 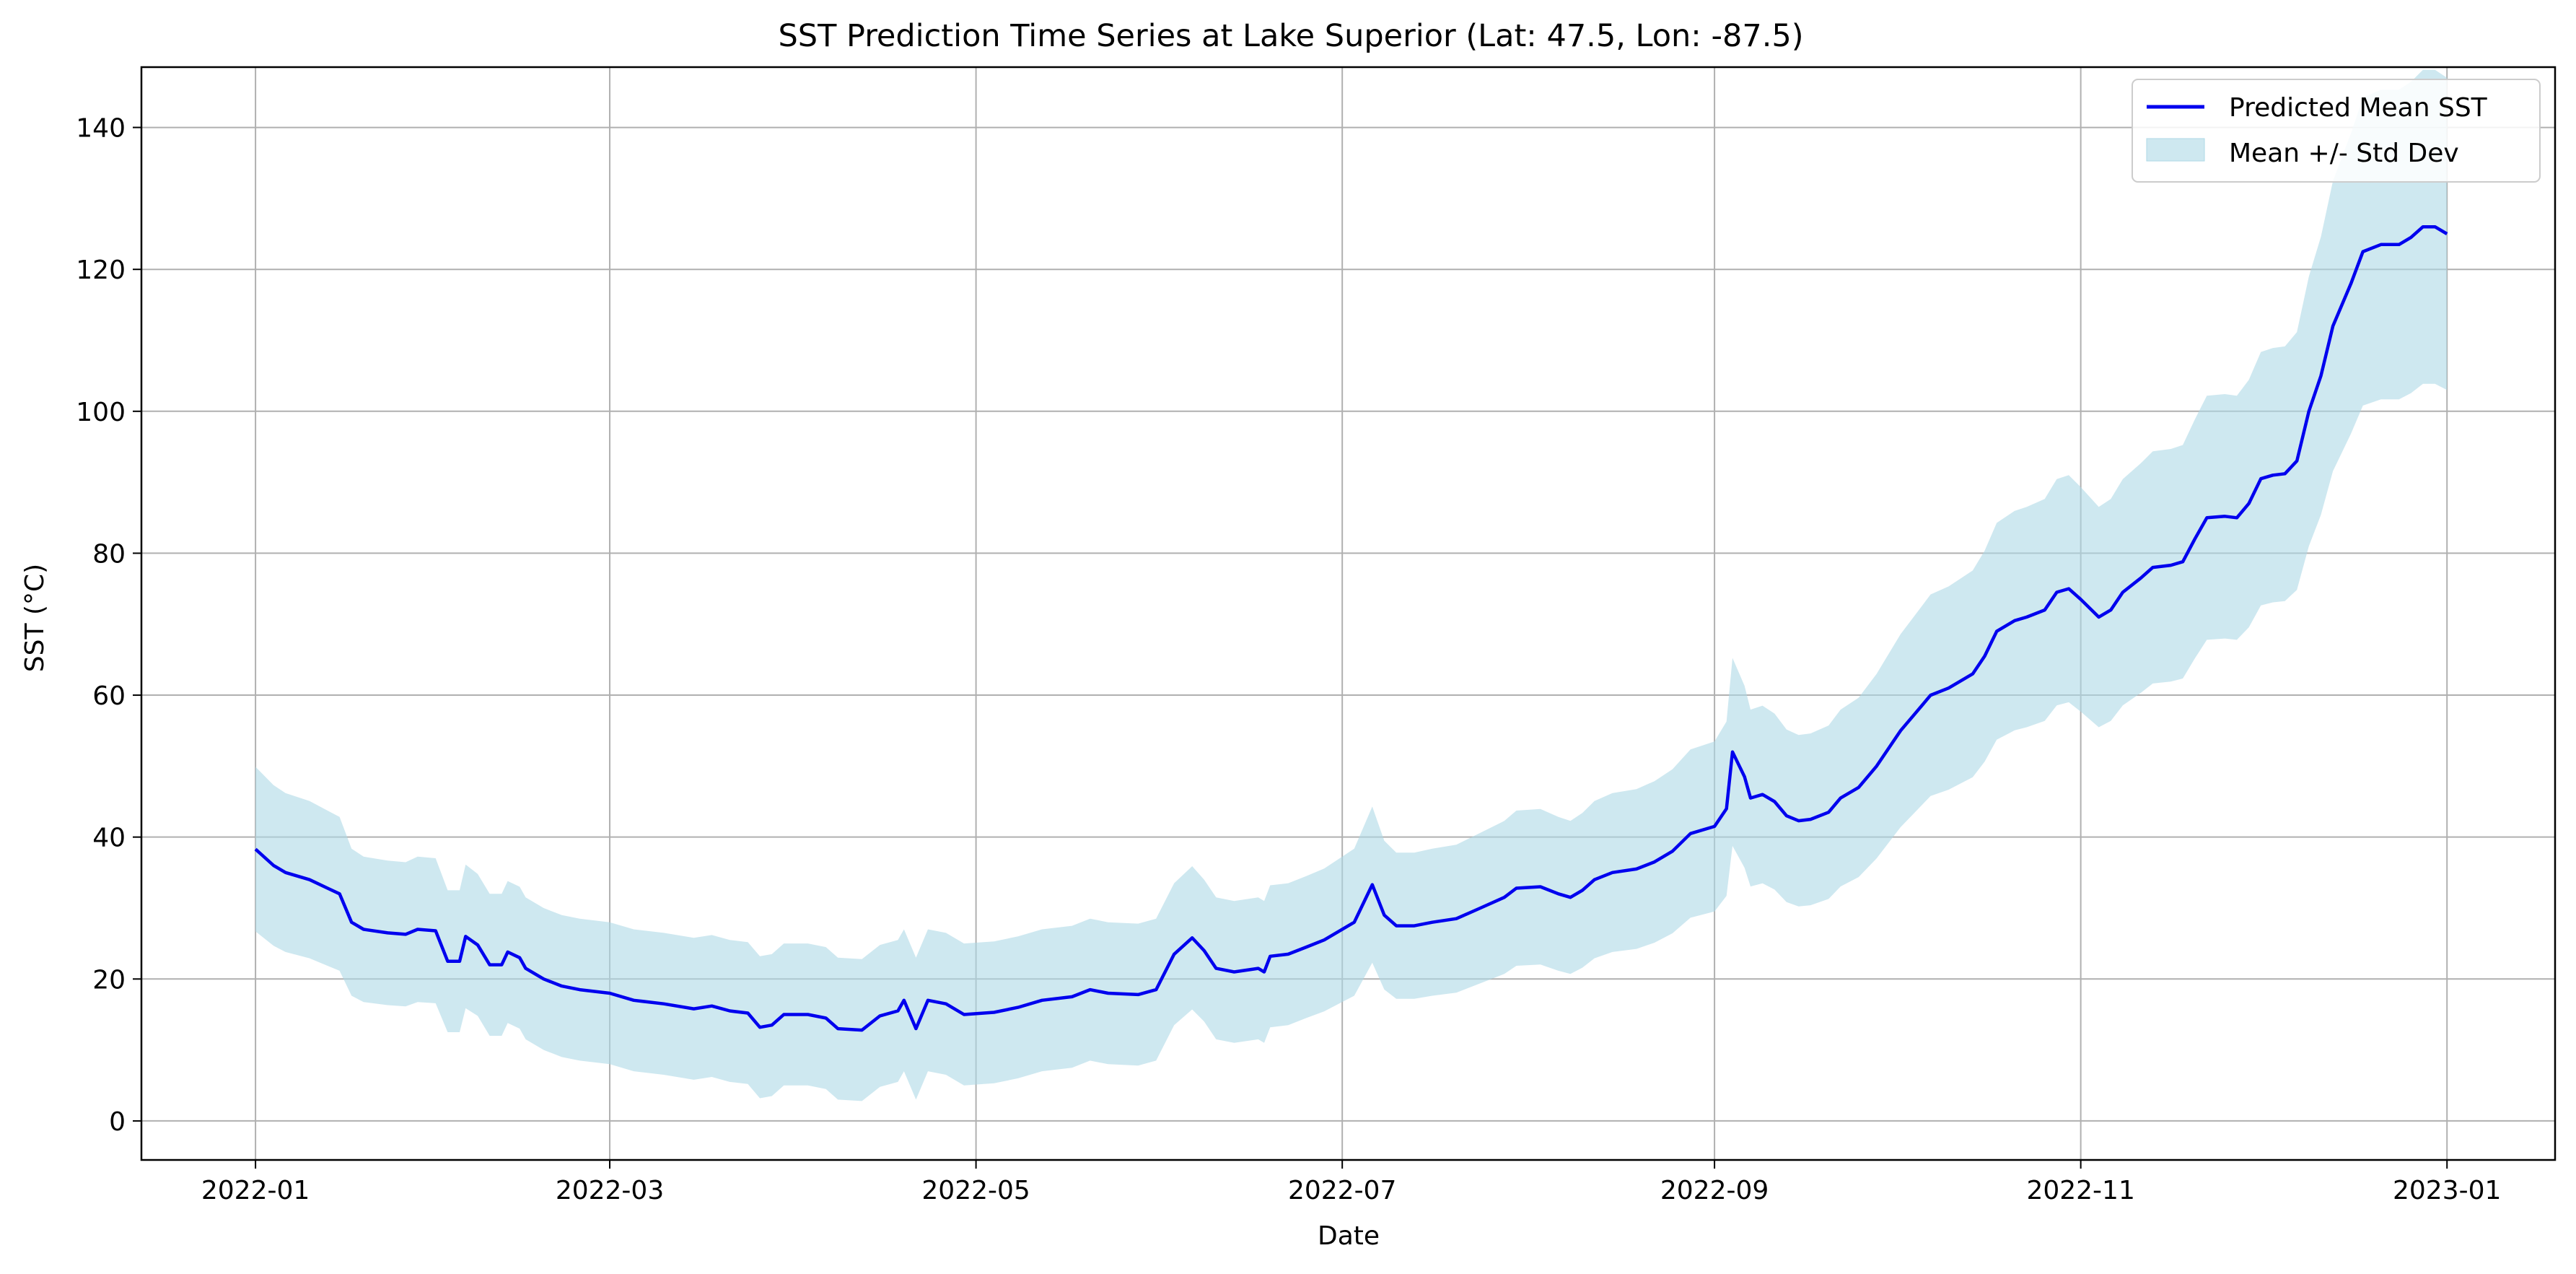 What do you see at coordinates (975, 1190) in the screenshot?
I see `x-tick-label: 2022-05` at bounding box center [975, 1190].